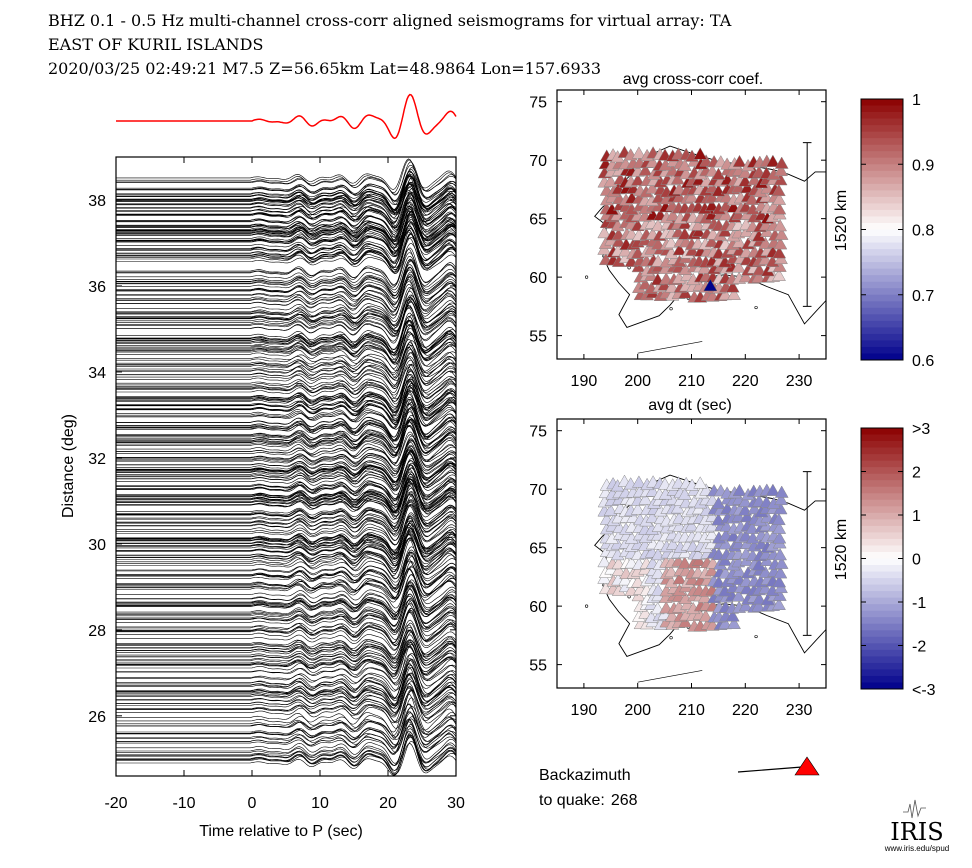 The image size is (972, 868). Describe the element at coordinates (286, 116) in the screenshot. I see `stack-trace` at that location.